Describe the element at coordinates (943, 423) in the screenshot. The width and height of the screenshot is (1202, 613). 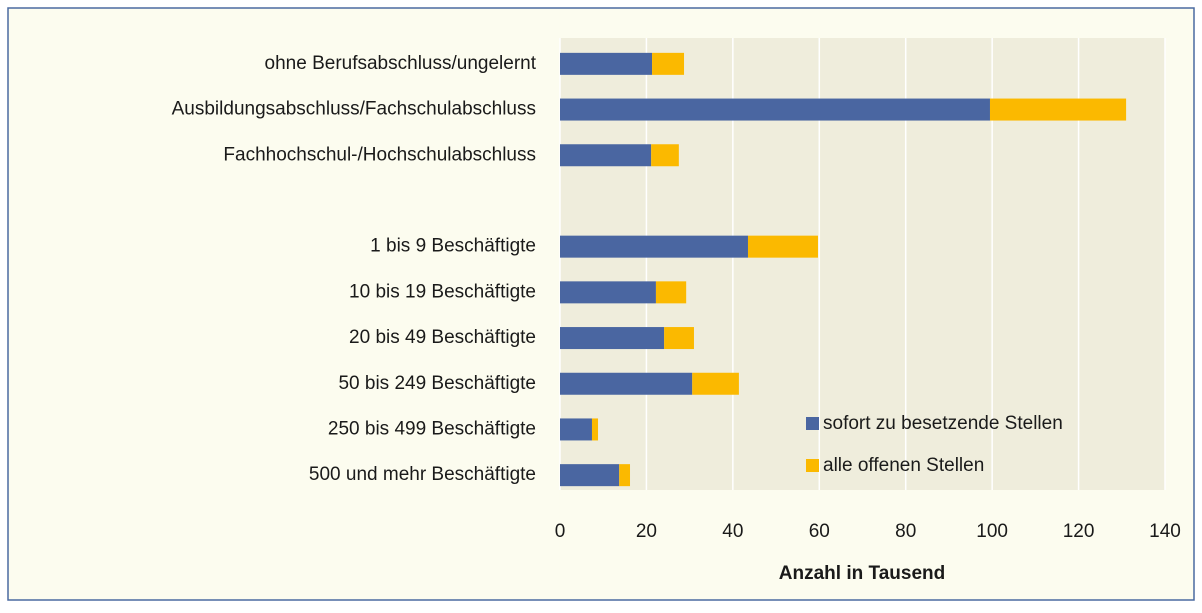
I see `legend-label: sofort zu besetzende Stellen` at that location.